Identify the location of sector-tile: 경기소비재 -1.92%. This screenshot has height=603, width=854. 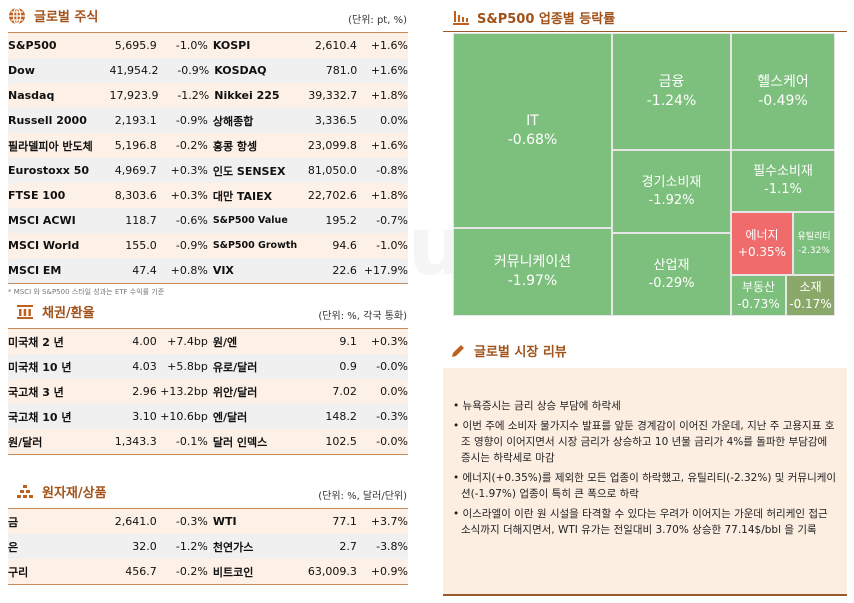
(671, 191).